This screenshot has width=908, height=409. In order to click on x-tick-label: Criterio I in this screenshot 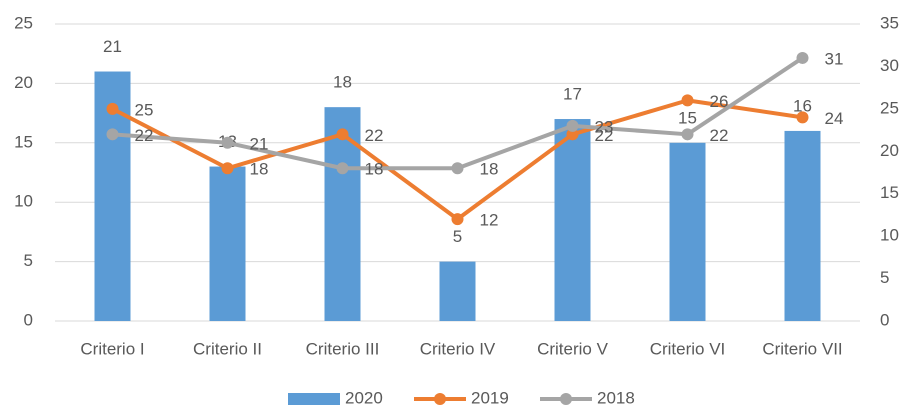, I will do `click(112, 348)`.